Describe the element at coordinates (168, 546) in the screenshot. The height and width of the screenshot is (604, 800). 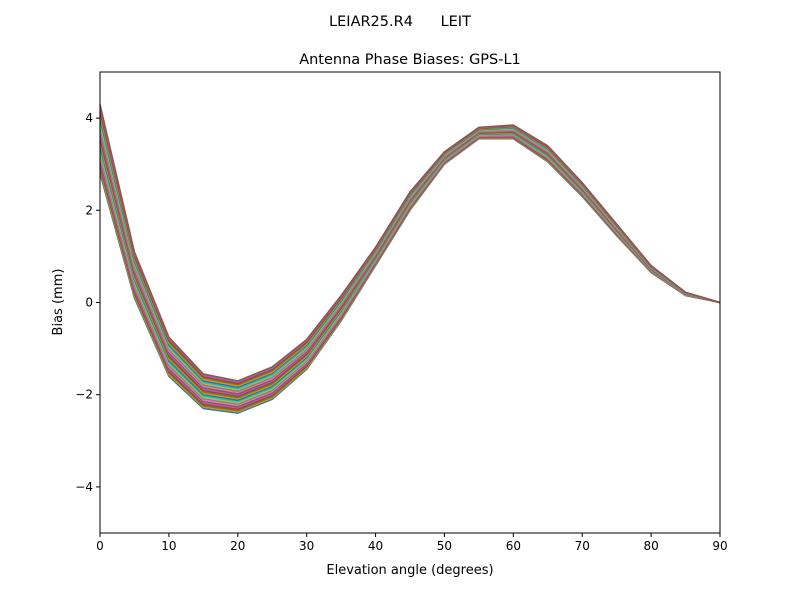
I see `x-tick-label: 10` at that location.